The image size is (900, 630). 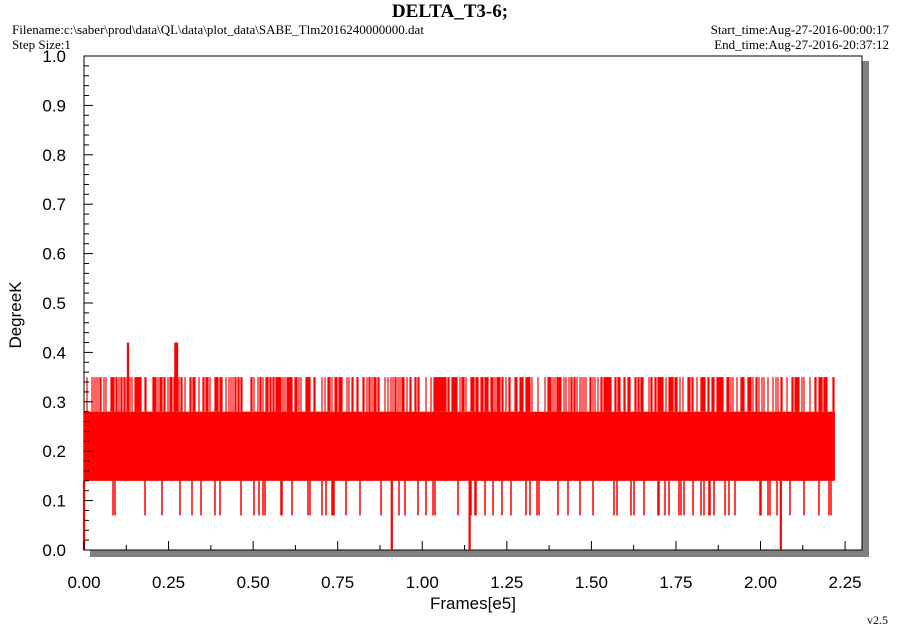 What do you see at coordinates (54, 451) in the screenshot?
I see `y-tick-label: 0.2` at bounding box center [54, 451].